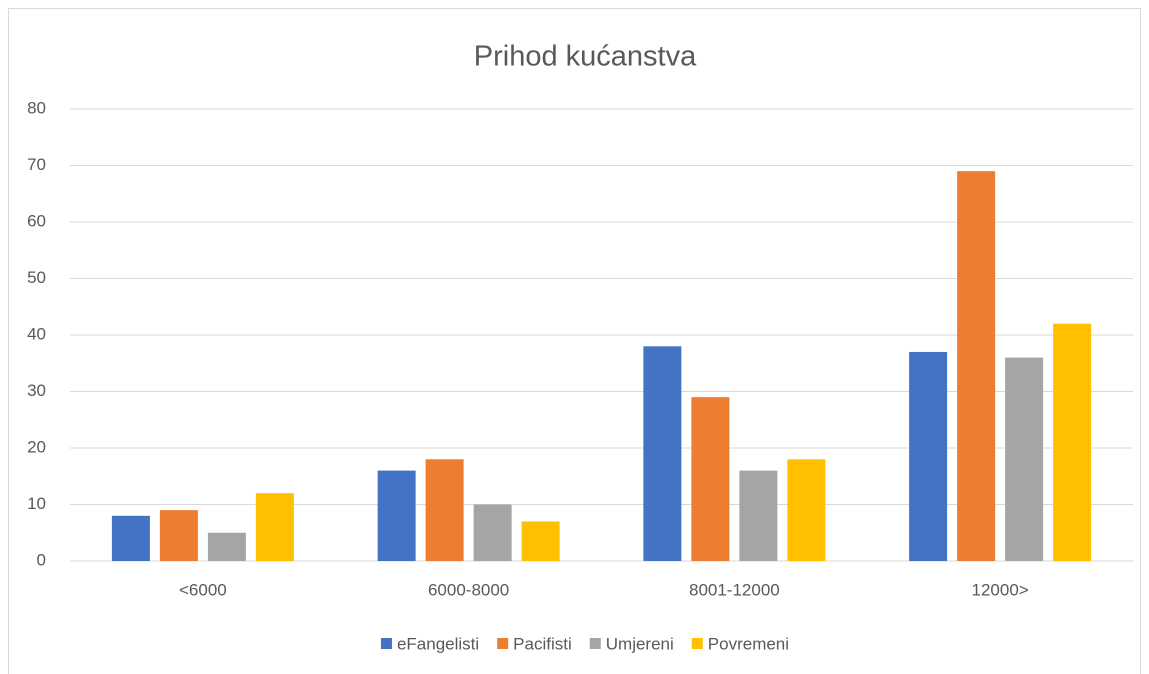 The width and height of the screenshot is (1149, 674). What do you see at coordinates (36, 503) in the screenshot?
I see `y-tick-label: 10` at bounding box center [36, 503].